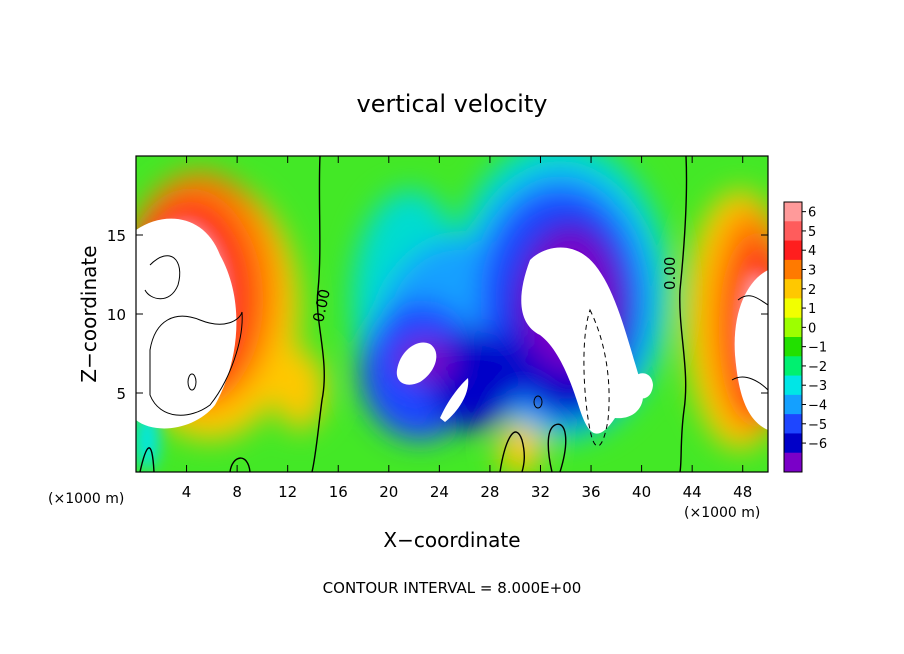 This screenshot has width=904, height=654. What do you see at coordinates (742, 492) in the screenshot?
I see `x-tick-label: 48` at bounding box center [742, 492].